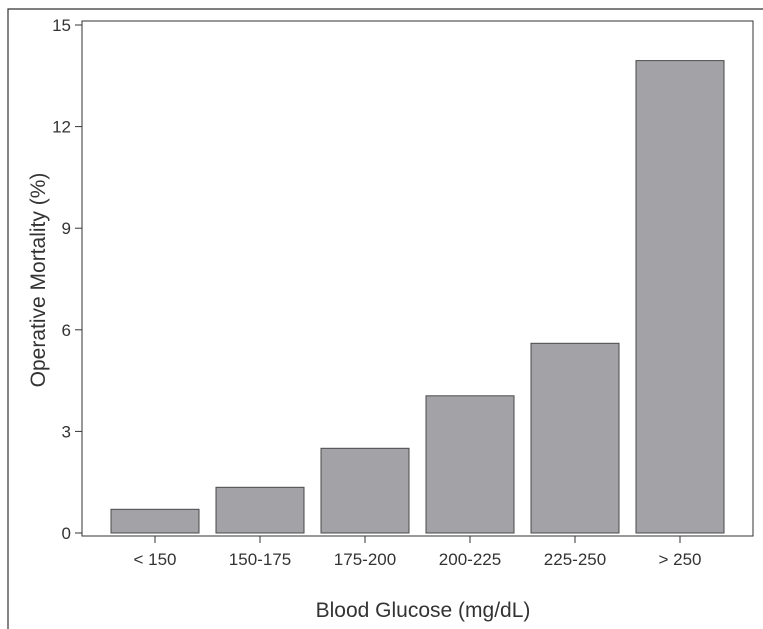  Describe the element at coordinates (365, 559) in the screenshot. I see `x-tick-label-2: 175-200` at that location.